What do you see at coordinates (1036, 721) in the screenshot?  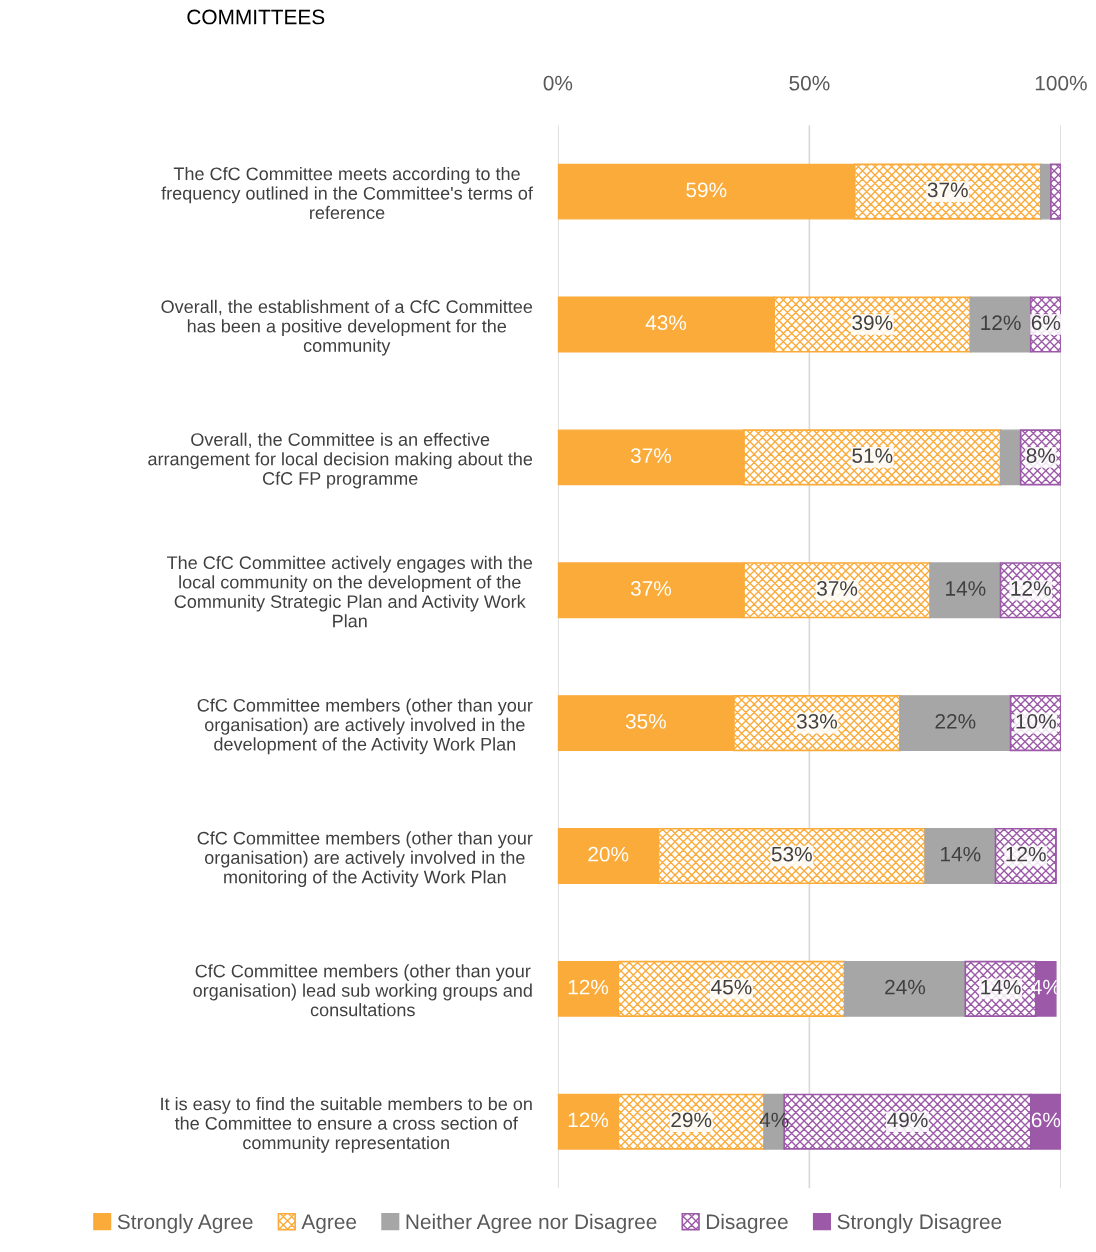 I see `data-label: 10%` at bounding box center [1036, 721].